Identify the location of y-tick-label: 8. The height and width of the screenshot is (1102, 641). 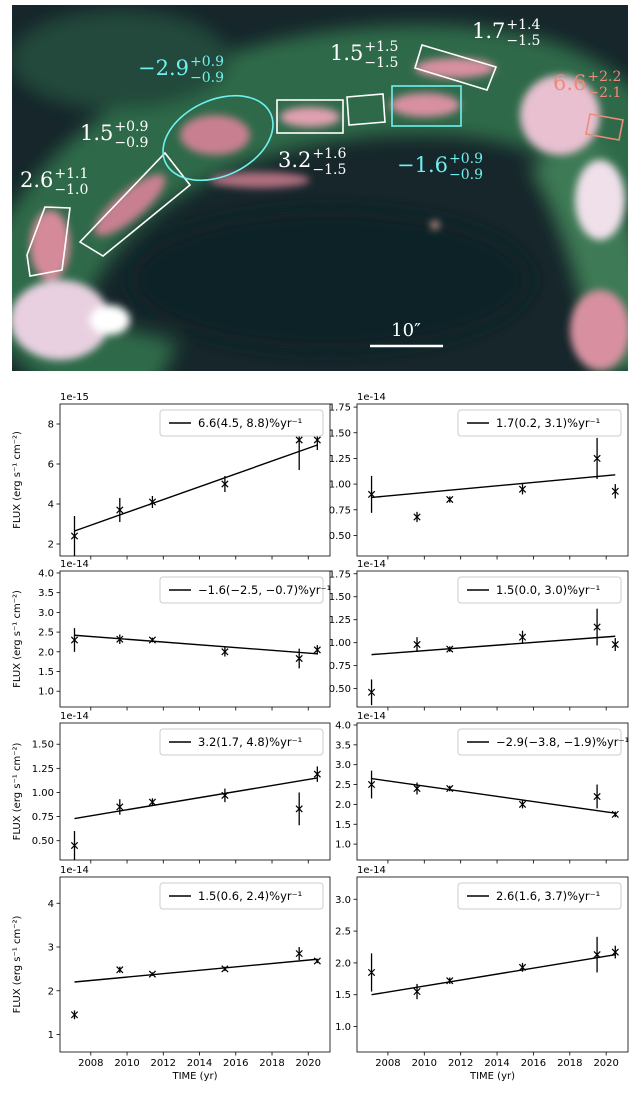
(51, 425).